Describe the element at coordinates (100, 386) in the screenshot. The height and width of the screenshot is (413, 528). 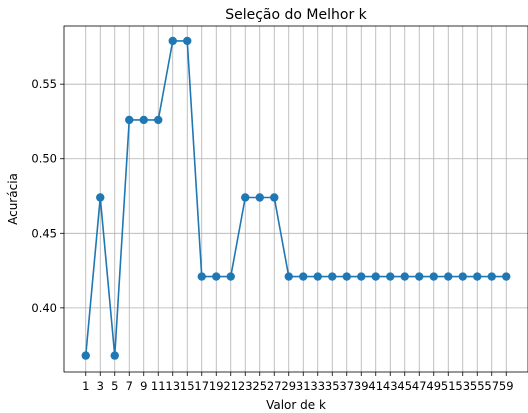
I see `x-tick-label: 3` at that location.